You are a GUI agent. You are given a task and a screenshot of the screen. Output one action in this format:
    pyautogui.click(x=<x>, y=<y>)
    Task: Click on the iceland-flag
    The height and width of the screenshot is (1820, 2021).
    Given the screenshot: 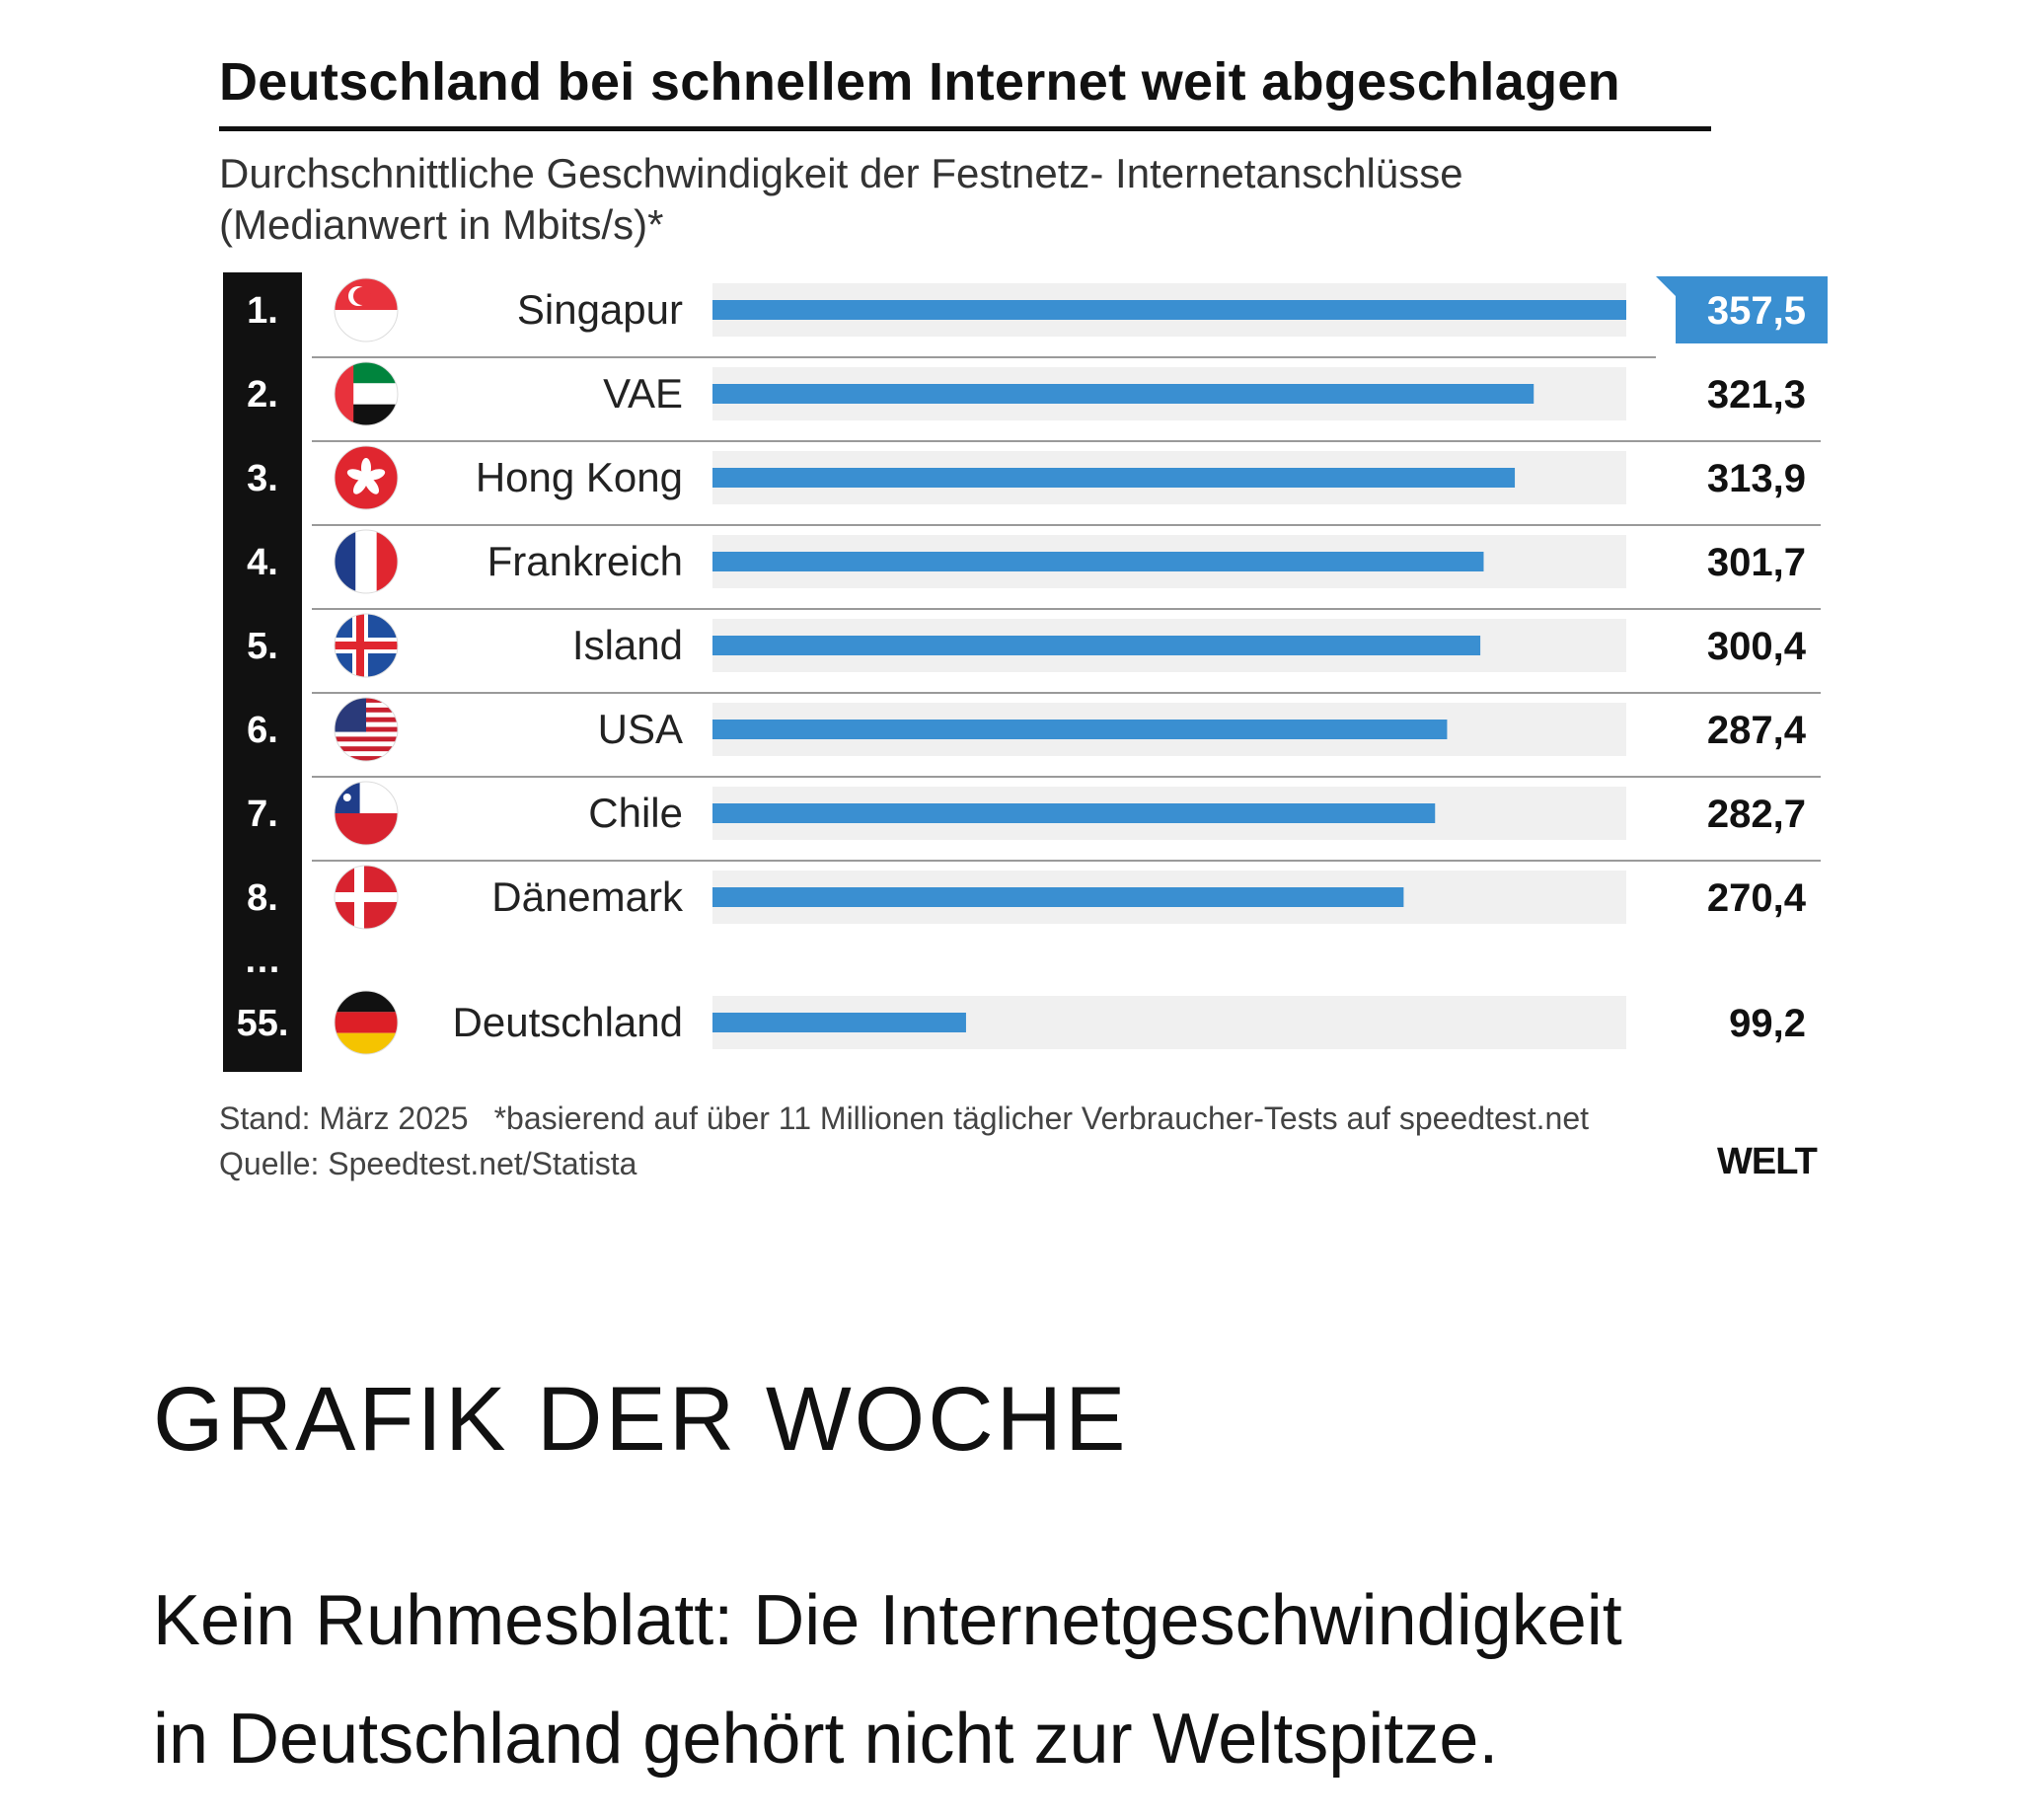 What is the action you would take?
    pyautogui.click(x=366, y=645)
    